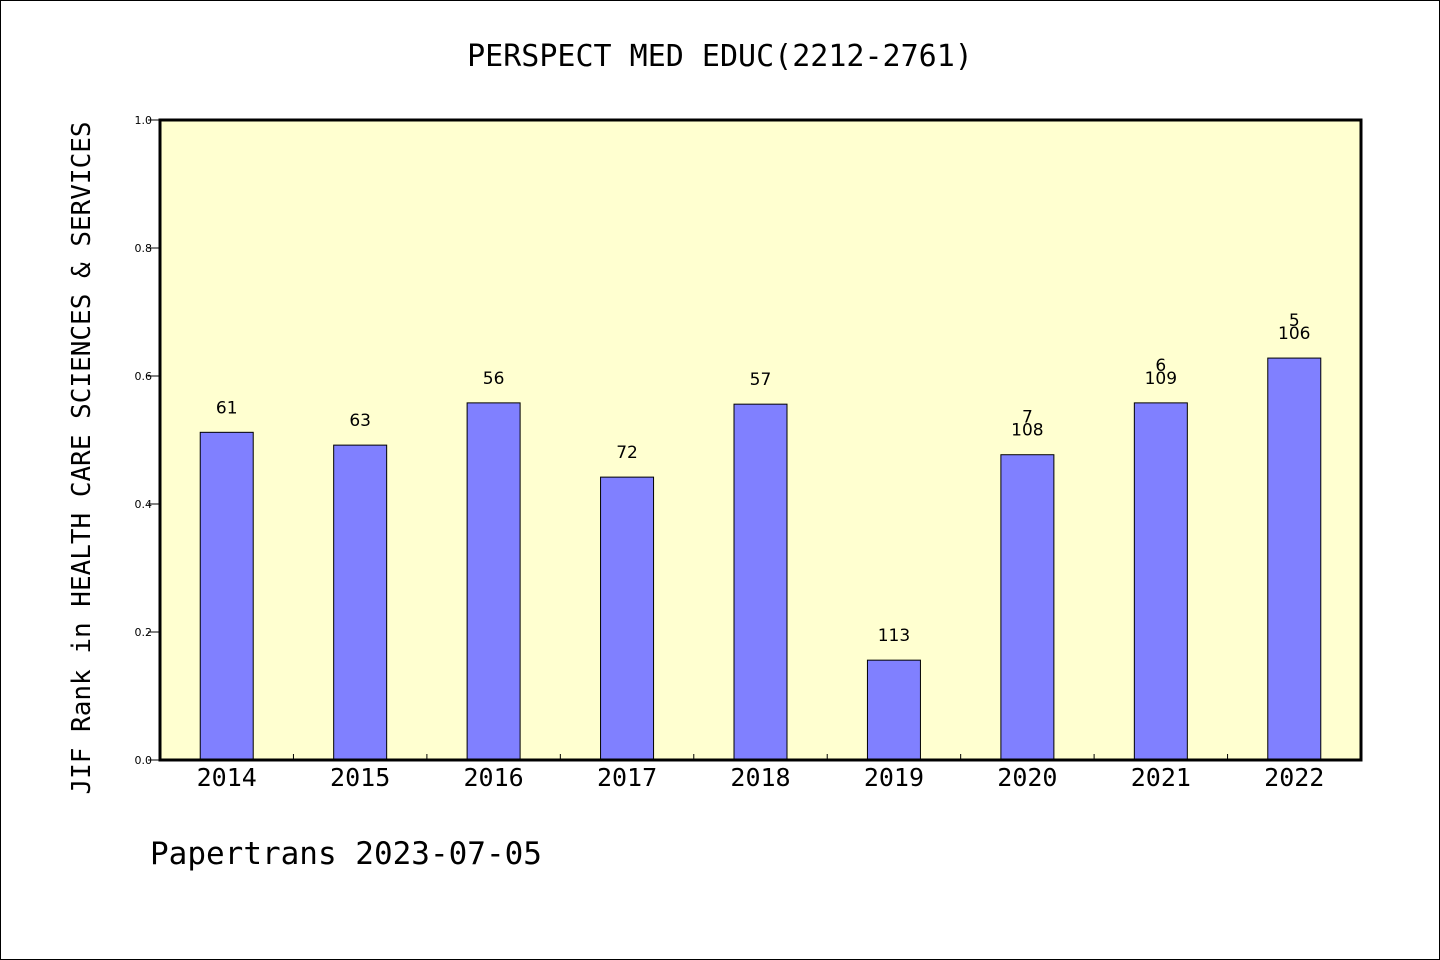  Describe the element at coordinates (144, 632) in the screenshot. I see `y-tick-label-0.2: 0.2` at that location.